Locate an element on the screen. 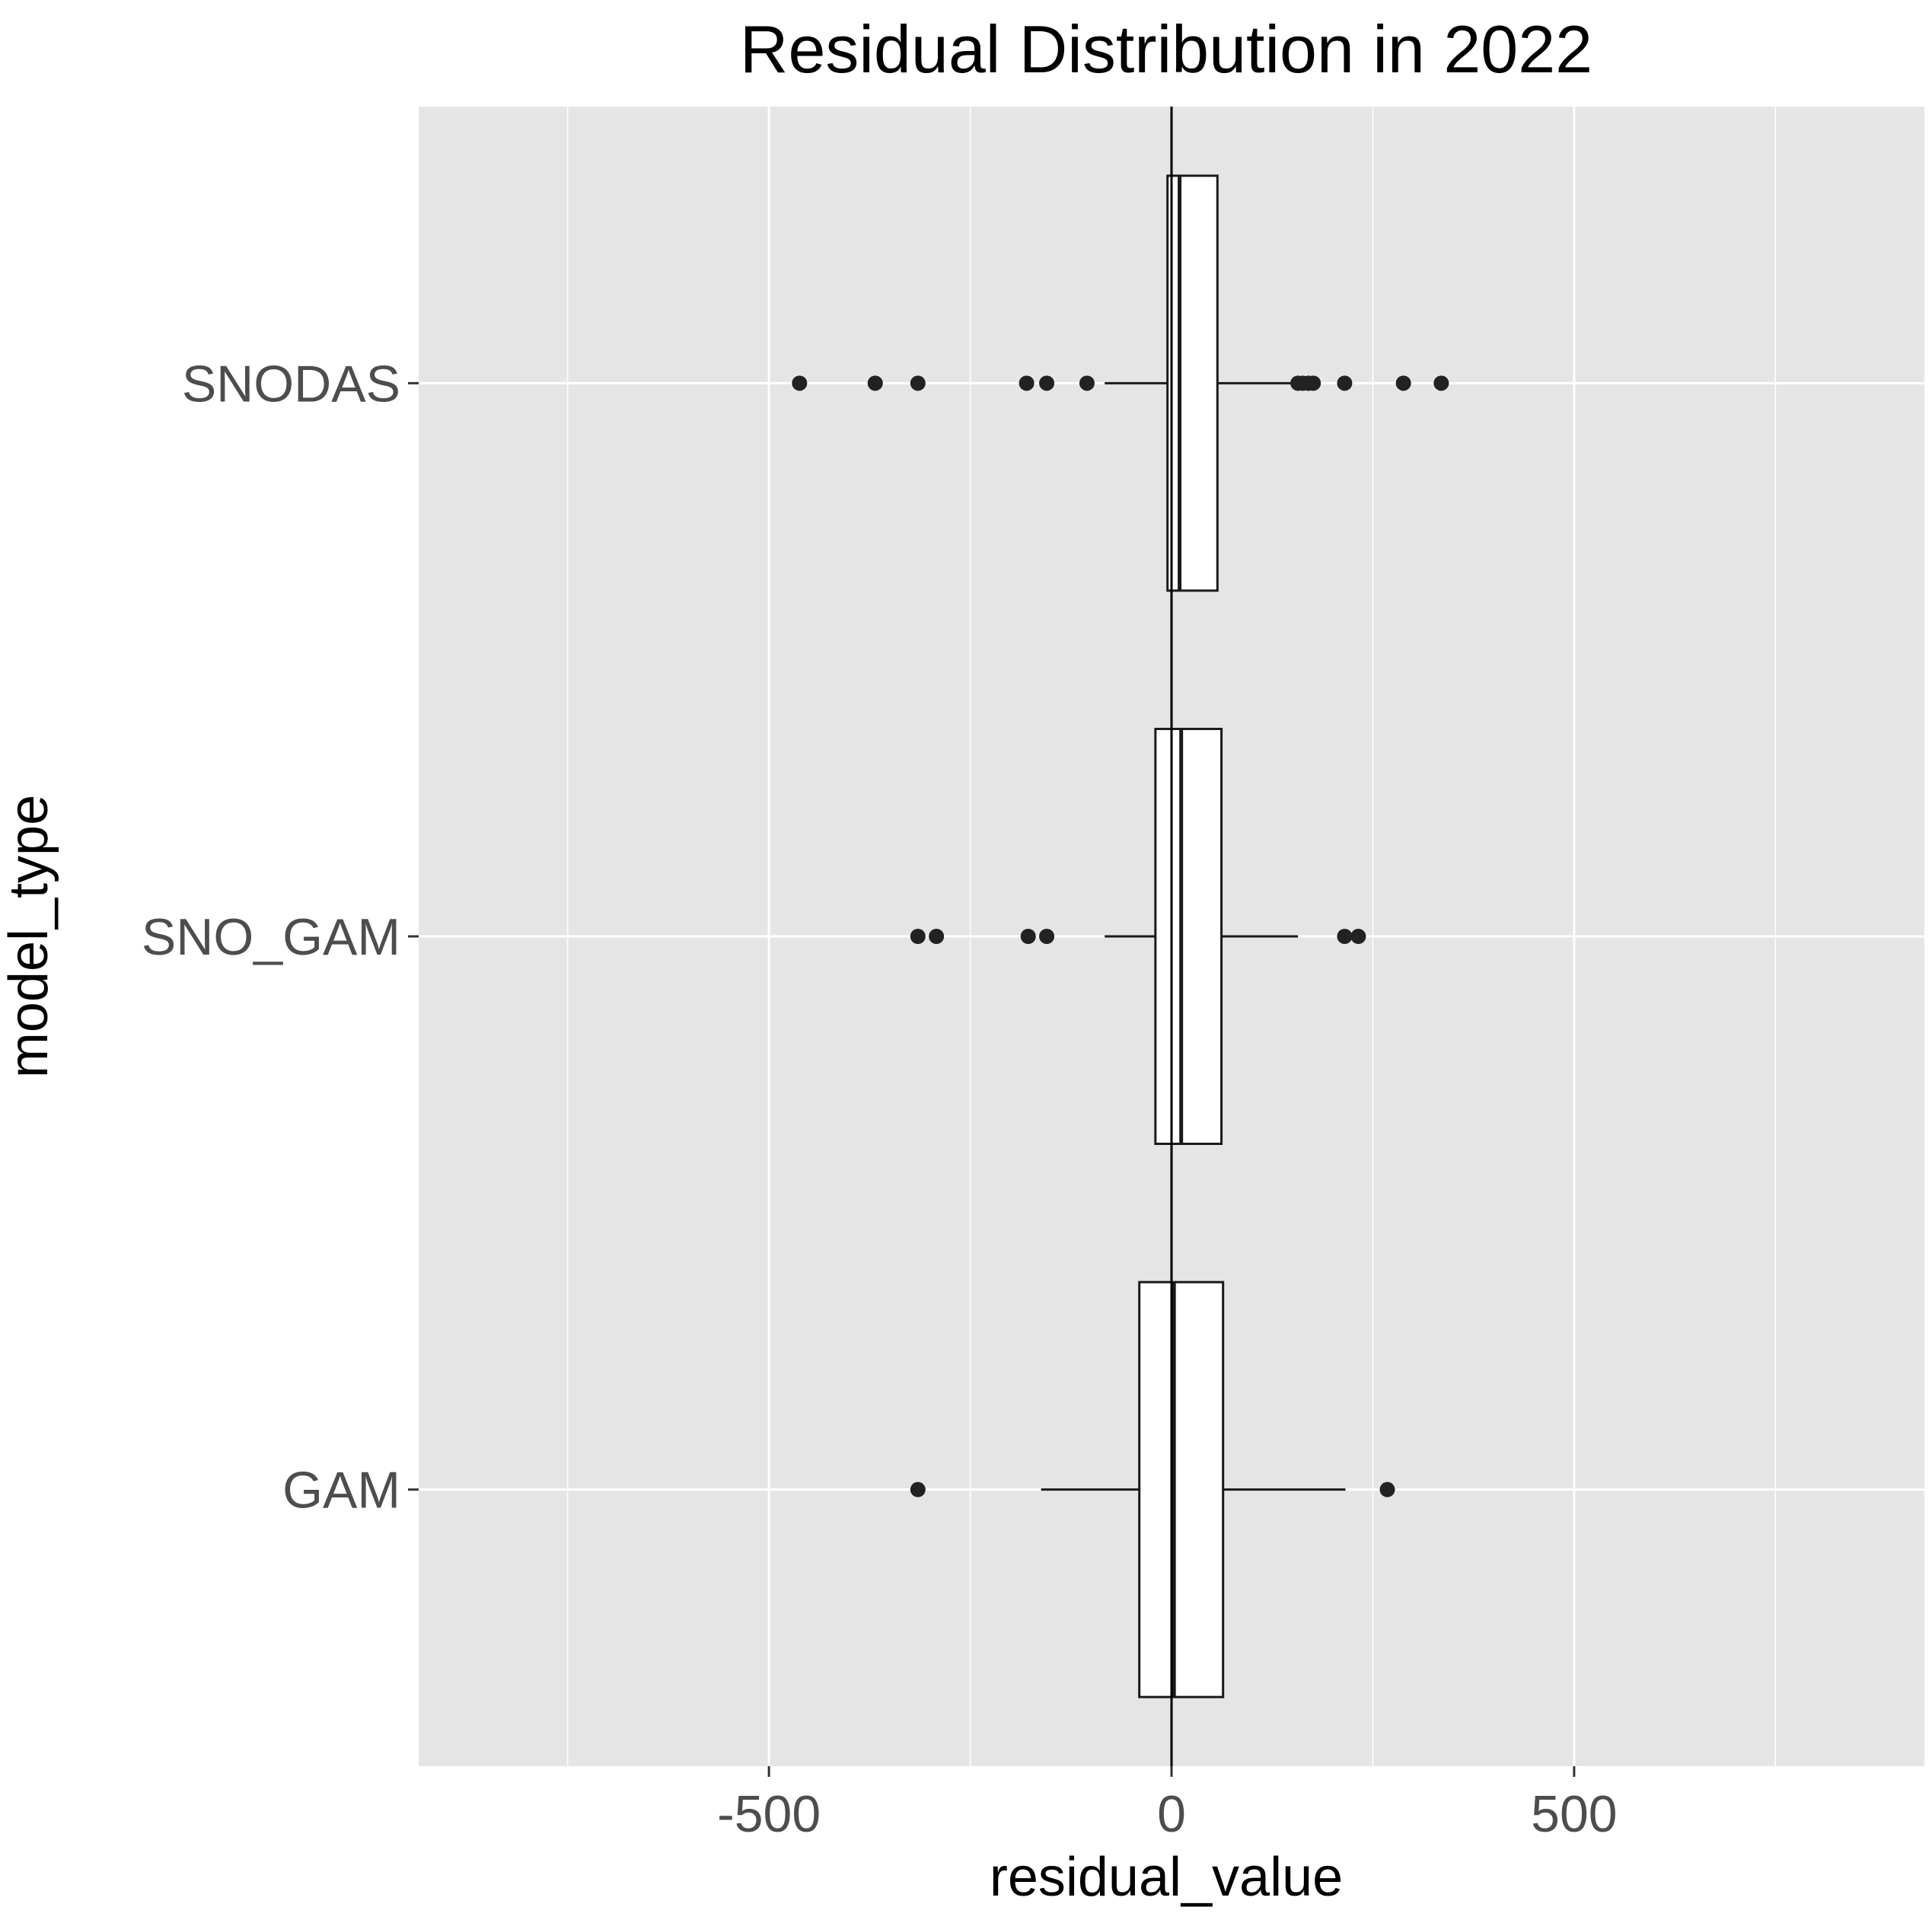 The width and height of the screenshot is (1932, 1923). box-group-snodas is located at coordinates (1198, 383).